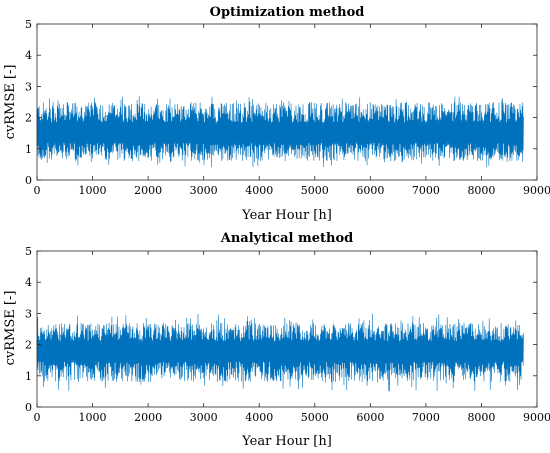 This screenshot has height=453, width=550. I want to click on series-line, so click(280, 132).